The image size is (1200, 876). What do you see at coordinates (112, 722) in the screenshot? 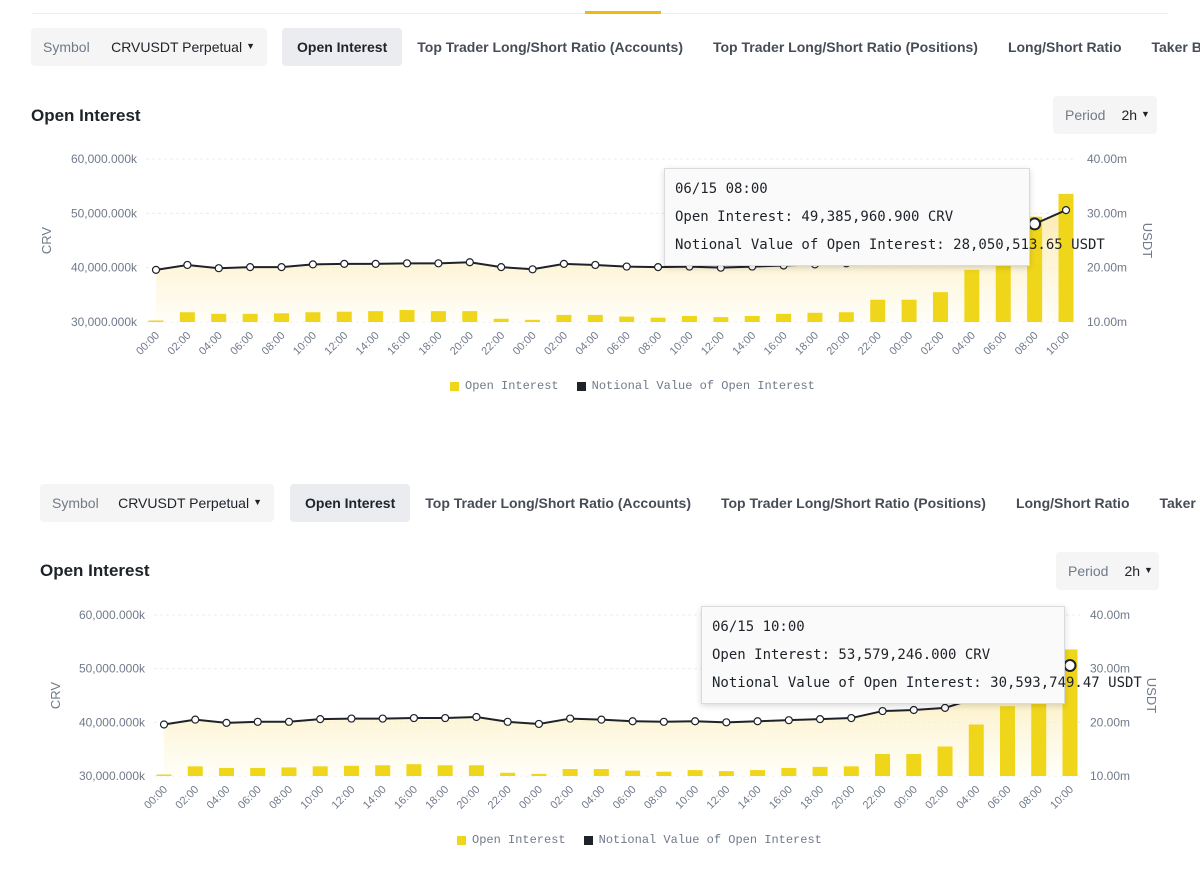
I see `y-tick-label: 40,000.000k` at bounding box center [112, 722].